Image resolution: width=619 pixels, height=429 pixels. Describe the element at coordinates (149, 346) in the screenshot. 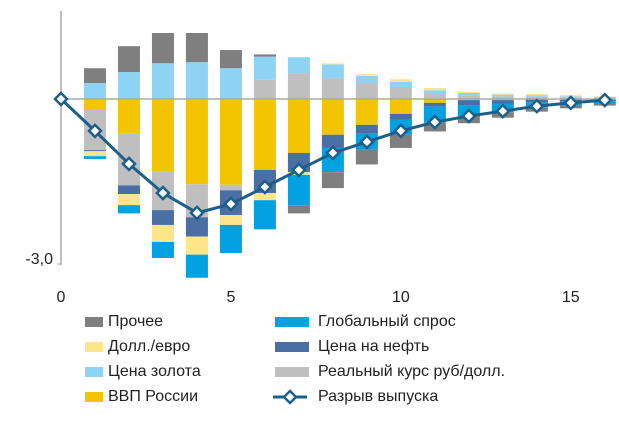

I see `legend-label: Долл./евро` at that location.